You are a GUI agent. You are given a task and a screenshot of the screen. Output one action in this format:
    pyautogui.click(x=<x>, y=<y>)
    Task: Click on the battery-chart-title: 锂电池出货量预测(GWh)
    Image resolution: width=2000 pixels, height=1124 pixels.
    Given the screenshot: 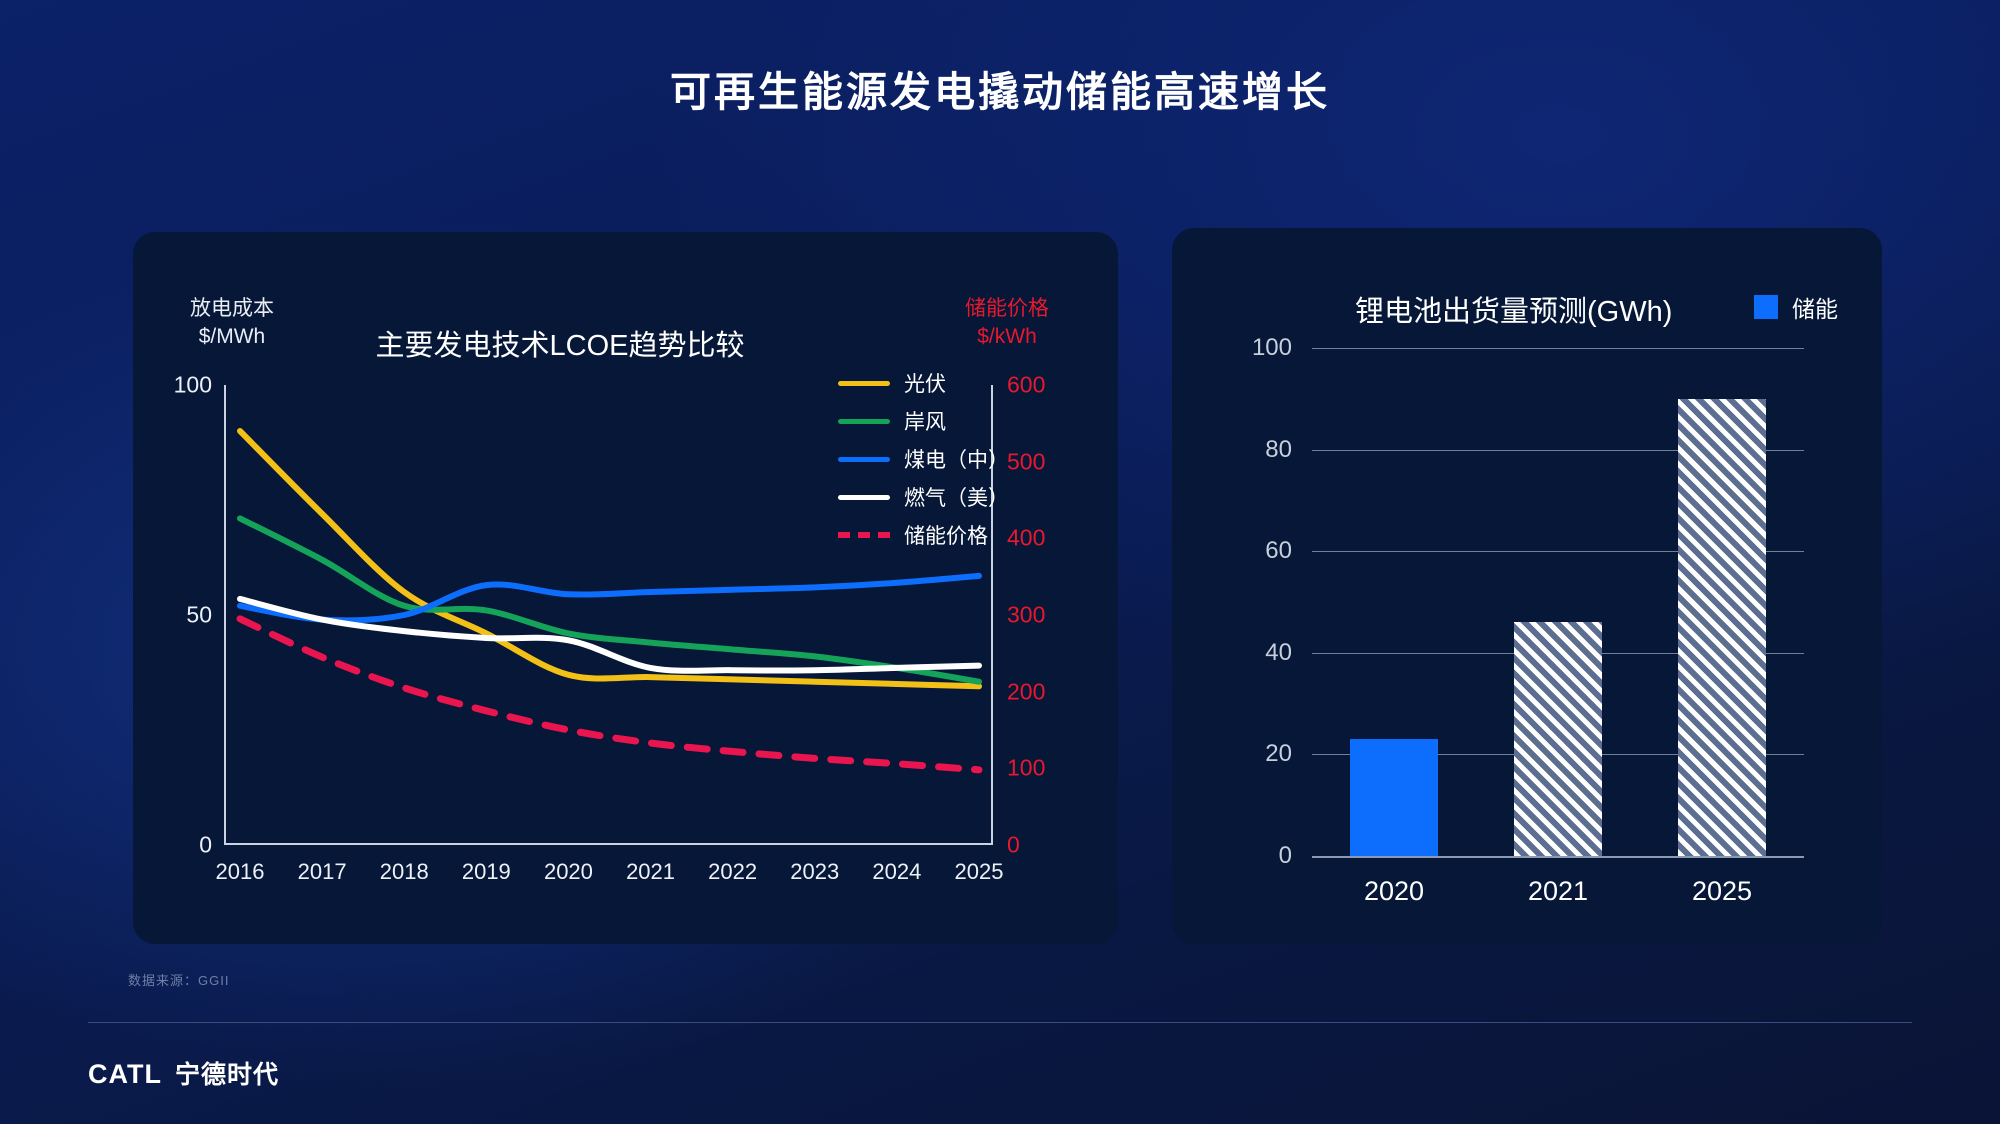 What is the action you would take?
    pyautogui.click(x=1514, y=312)
    